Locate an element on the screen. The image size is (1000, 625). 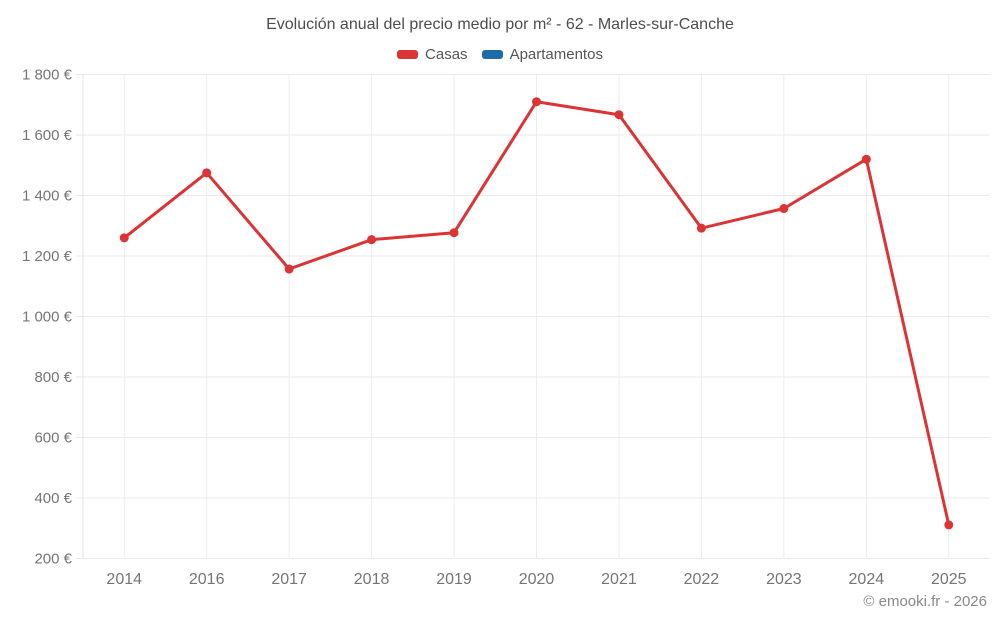
x-axis-tick-label: 2025 is located at coordinates (949, 579).